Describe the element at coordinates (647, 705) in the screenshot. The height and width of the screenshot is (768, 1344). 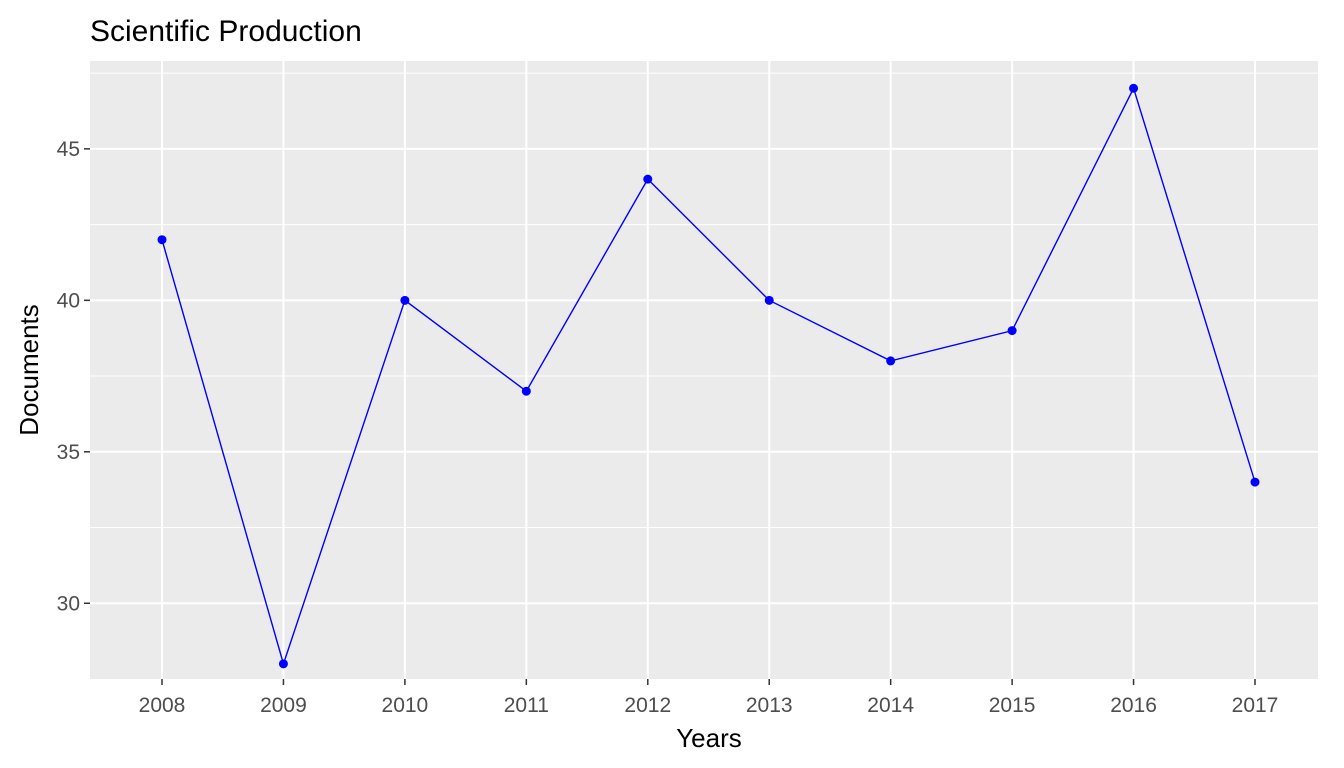
I see `x-tick-label: 2012` at that location.